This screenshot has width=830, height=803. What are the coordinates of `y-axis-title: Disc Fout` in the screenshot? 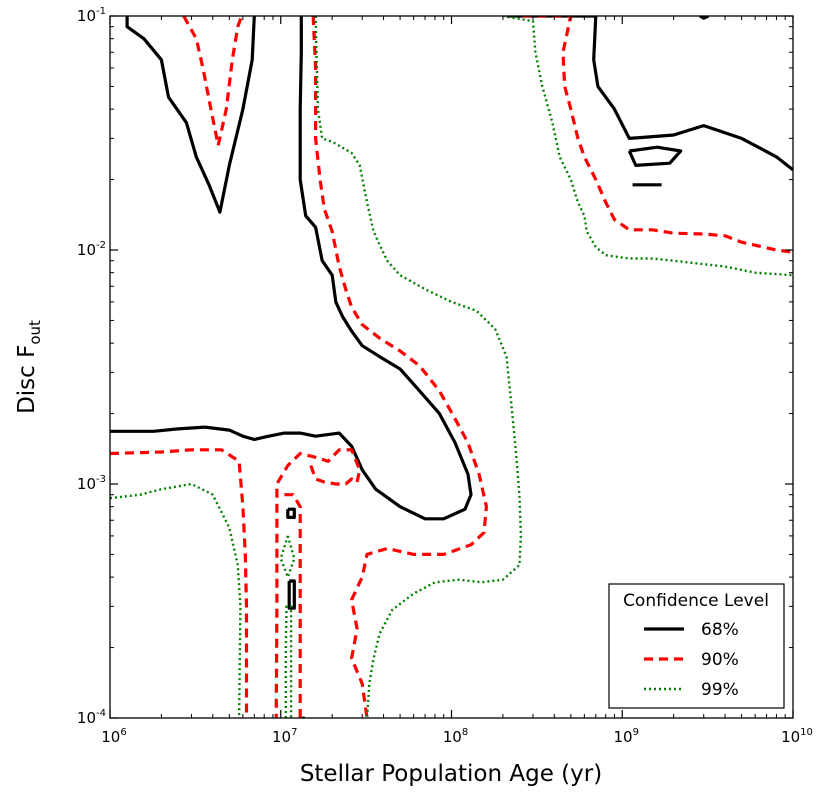 It's located at (29, 367).